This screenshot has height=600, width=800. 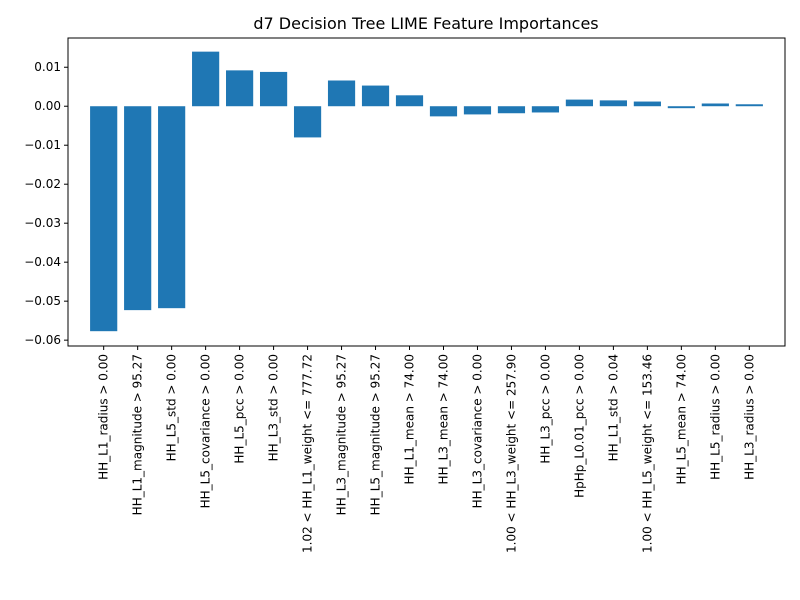 I want to click on y-tick-label: −0.01, so click(x=42, y=145).